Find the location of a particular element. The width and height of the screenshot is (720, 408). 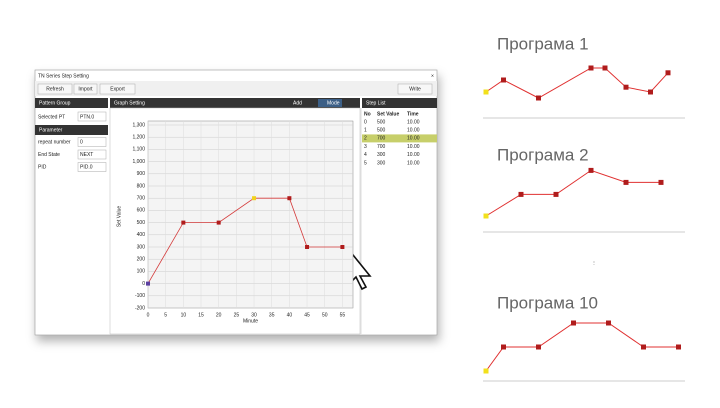

column-header: Set Value is located at coordinates (388, 114).